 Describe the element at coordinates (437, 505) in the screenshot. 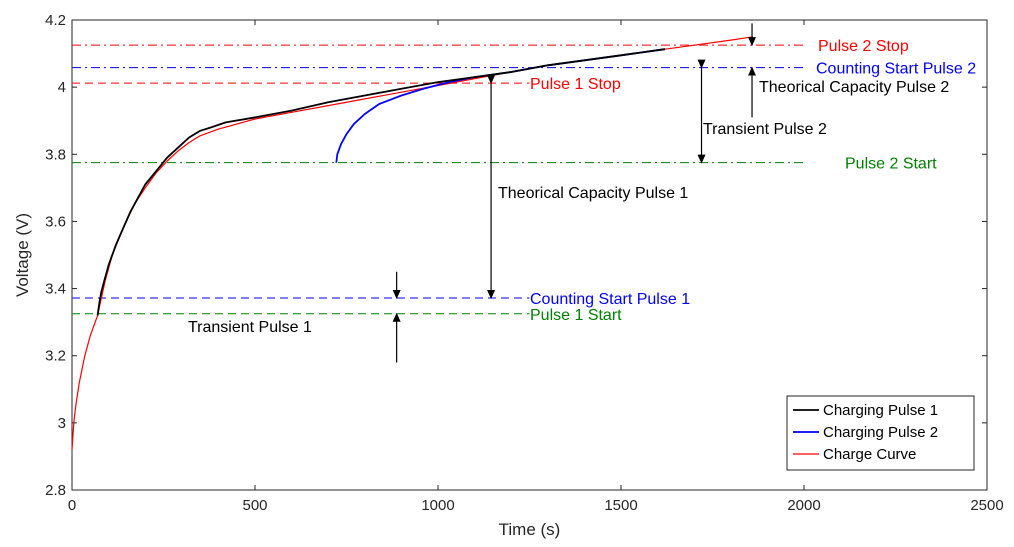

I see `x-tick-label: 1000` at that location.